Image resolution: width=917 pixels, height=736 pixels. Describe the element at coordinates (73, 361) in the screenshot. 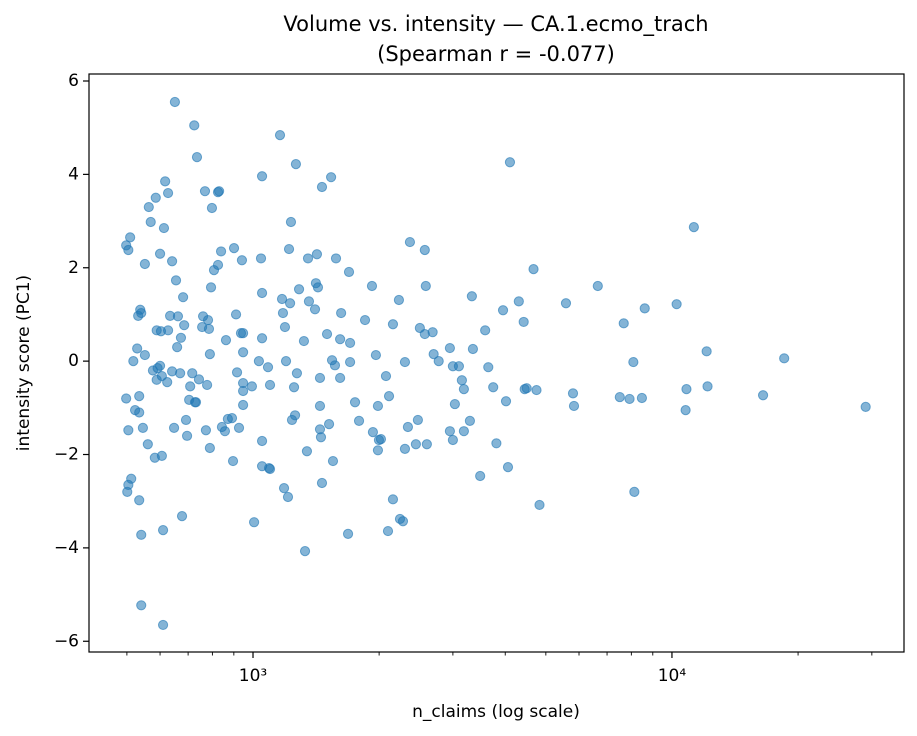

I see `y-tick-label: 0` at that location.